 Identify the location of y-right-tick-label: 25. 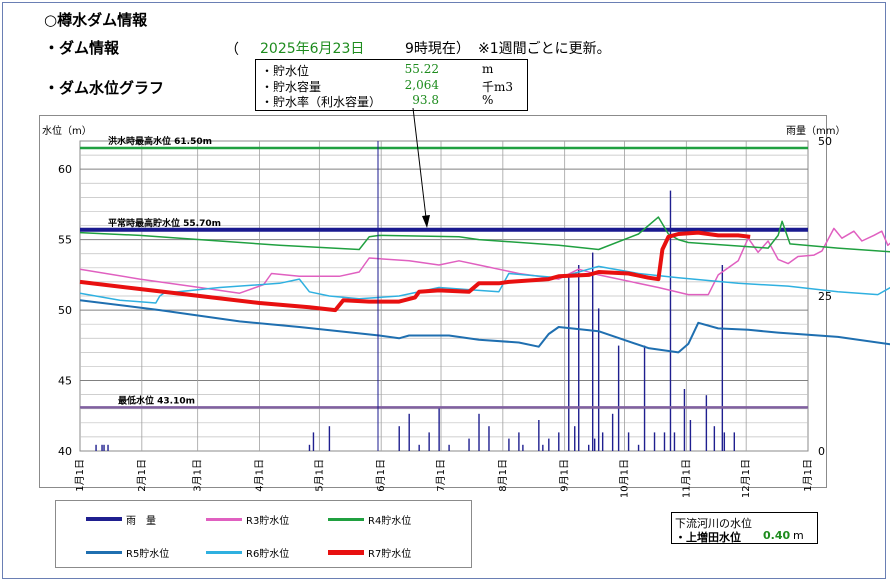
(825, 296).